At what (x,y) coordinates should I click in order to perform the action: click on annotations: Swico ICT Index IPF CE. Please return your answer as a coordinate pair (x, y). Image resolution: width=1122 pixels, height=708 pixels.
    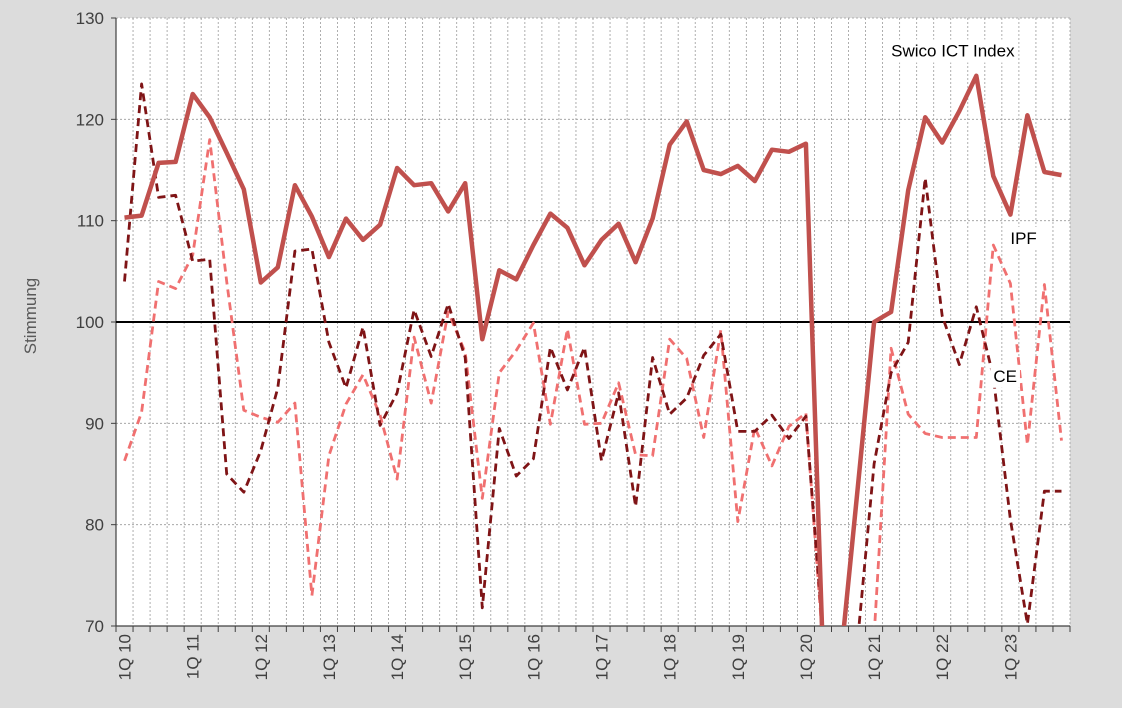
    Looking at the image, I should click on (964, 213).